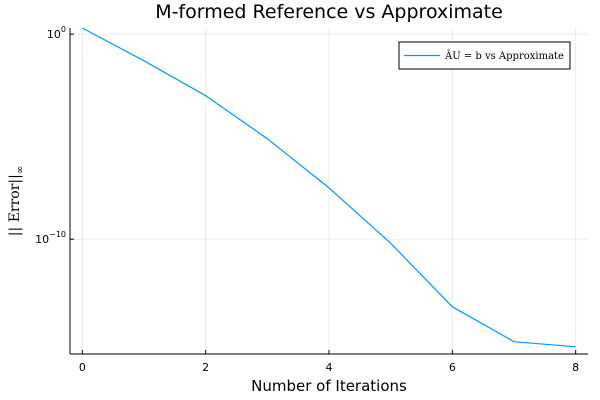 This screenshot has height=400, width=600. What do you see at coordinates (56, 33) in the screenshot?
I see `y-tick-label: 100` at bounding box center [56, 33].